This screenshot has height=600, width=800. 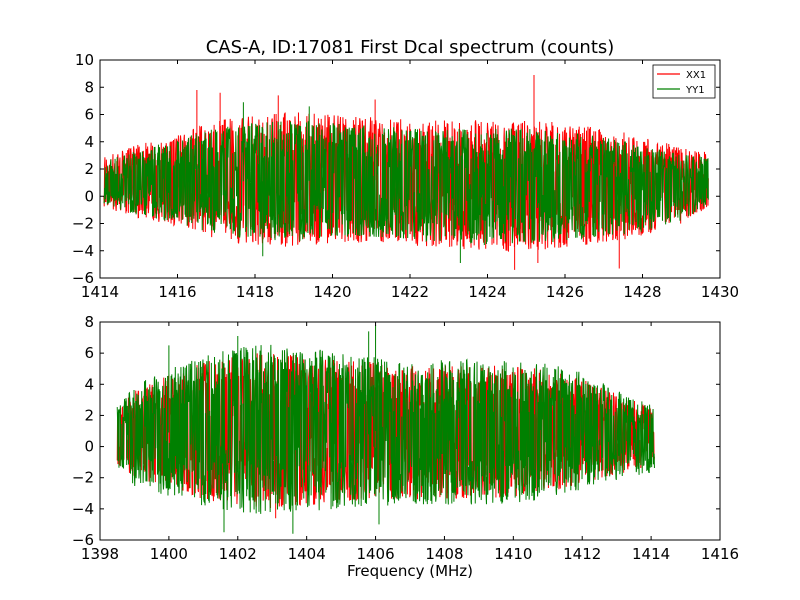 What do you see at coordinates (238, 554) in the screenshot?
I see `x-tick-label: 1402` at bounding box center [238, 554].